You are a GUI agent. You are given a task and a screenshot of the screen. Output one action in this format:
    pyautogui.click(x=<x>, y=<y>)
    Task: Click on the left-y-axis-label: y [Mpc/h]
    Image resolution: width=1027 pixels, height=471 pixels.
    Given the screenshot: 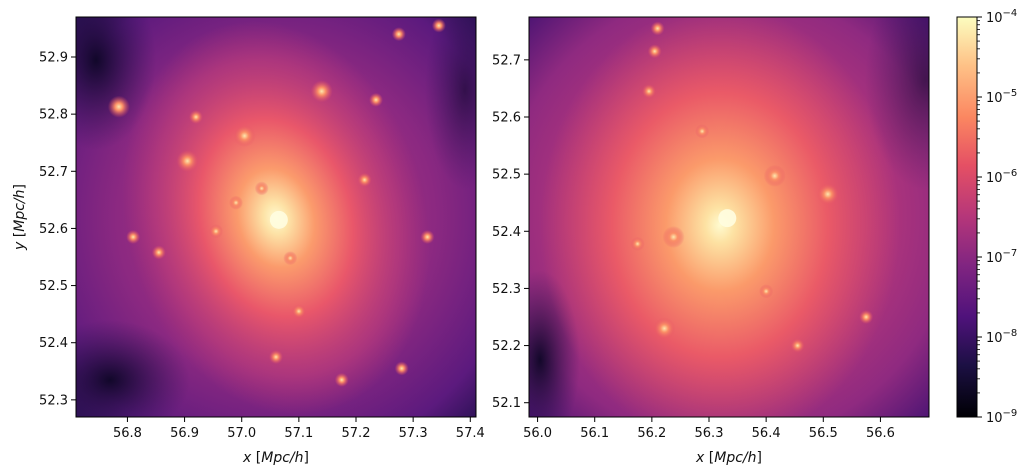 What is the action you would take?
    pyautogui.click(x=20, y=217)
    